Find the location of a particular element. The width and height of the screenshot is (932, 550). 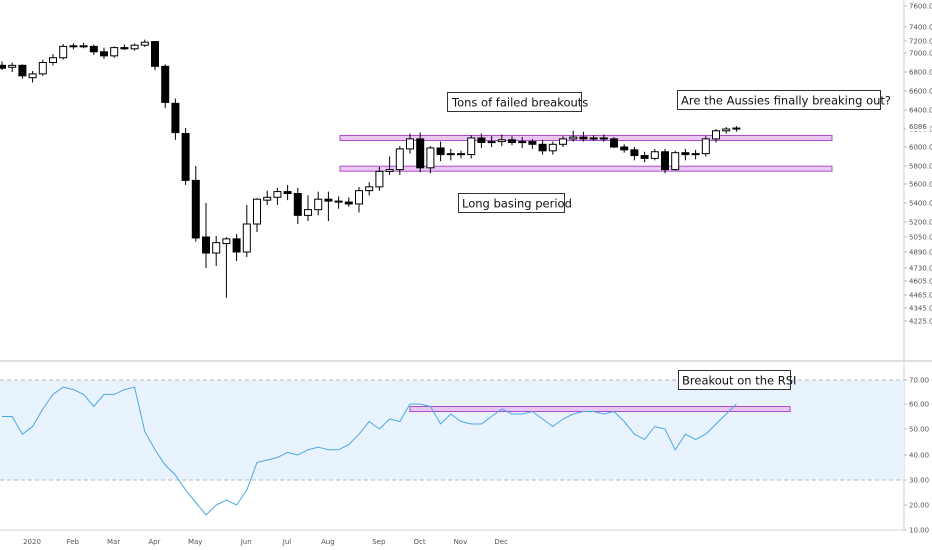

rsi-tick-label: 20.00 is located at coordinates (919, 506).